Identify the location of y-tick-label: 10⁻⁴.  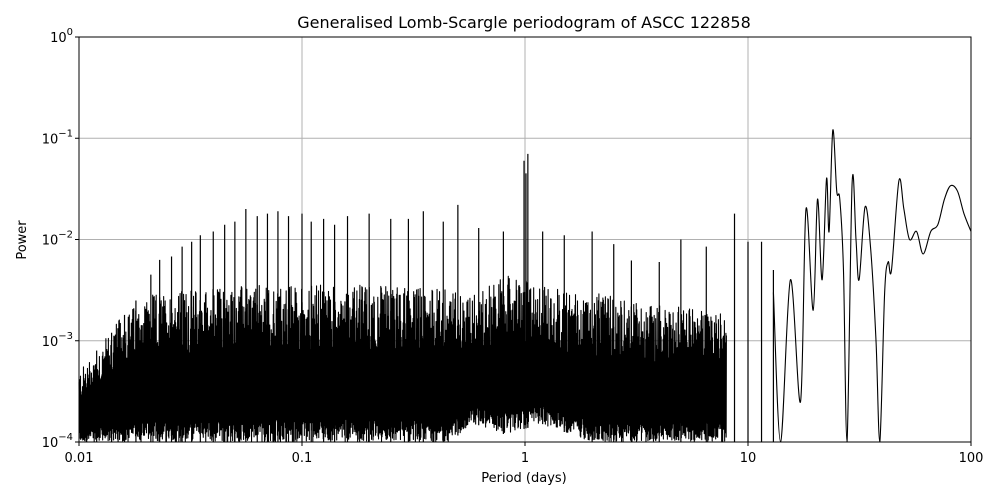
(57, 441).